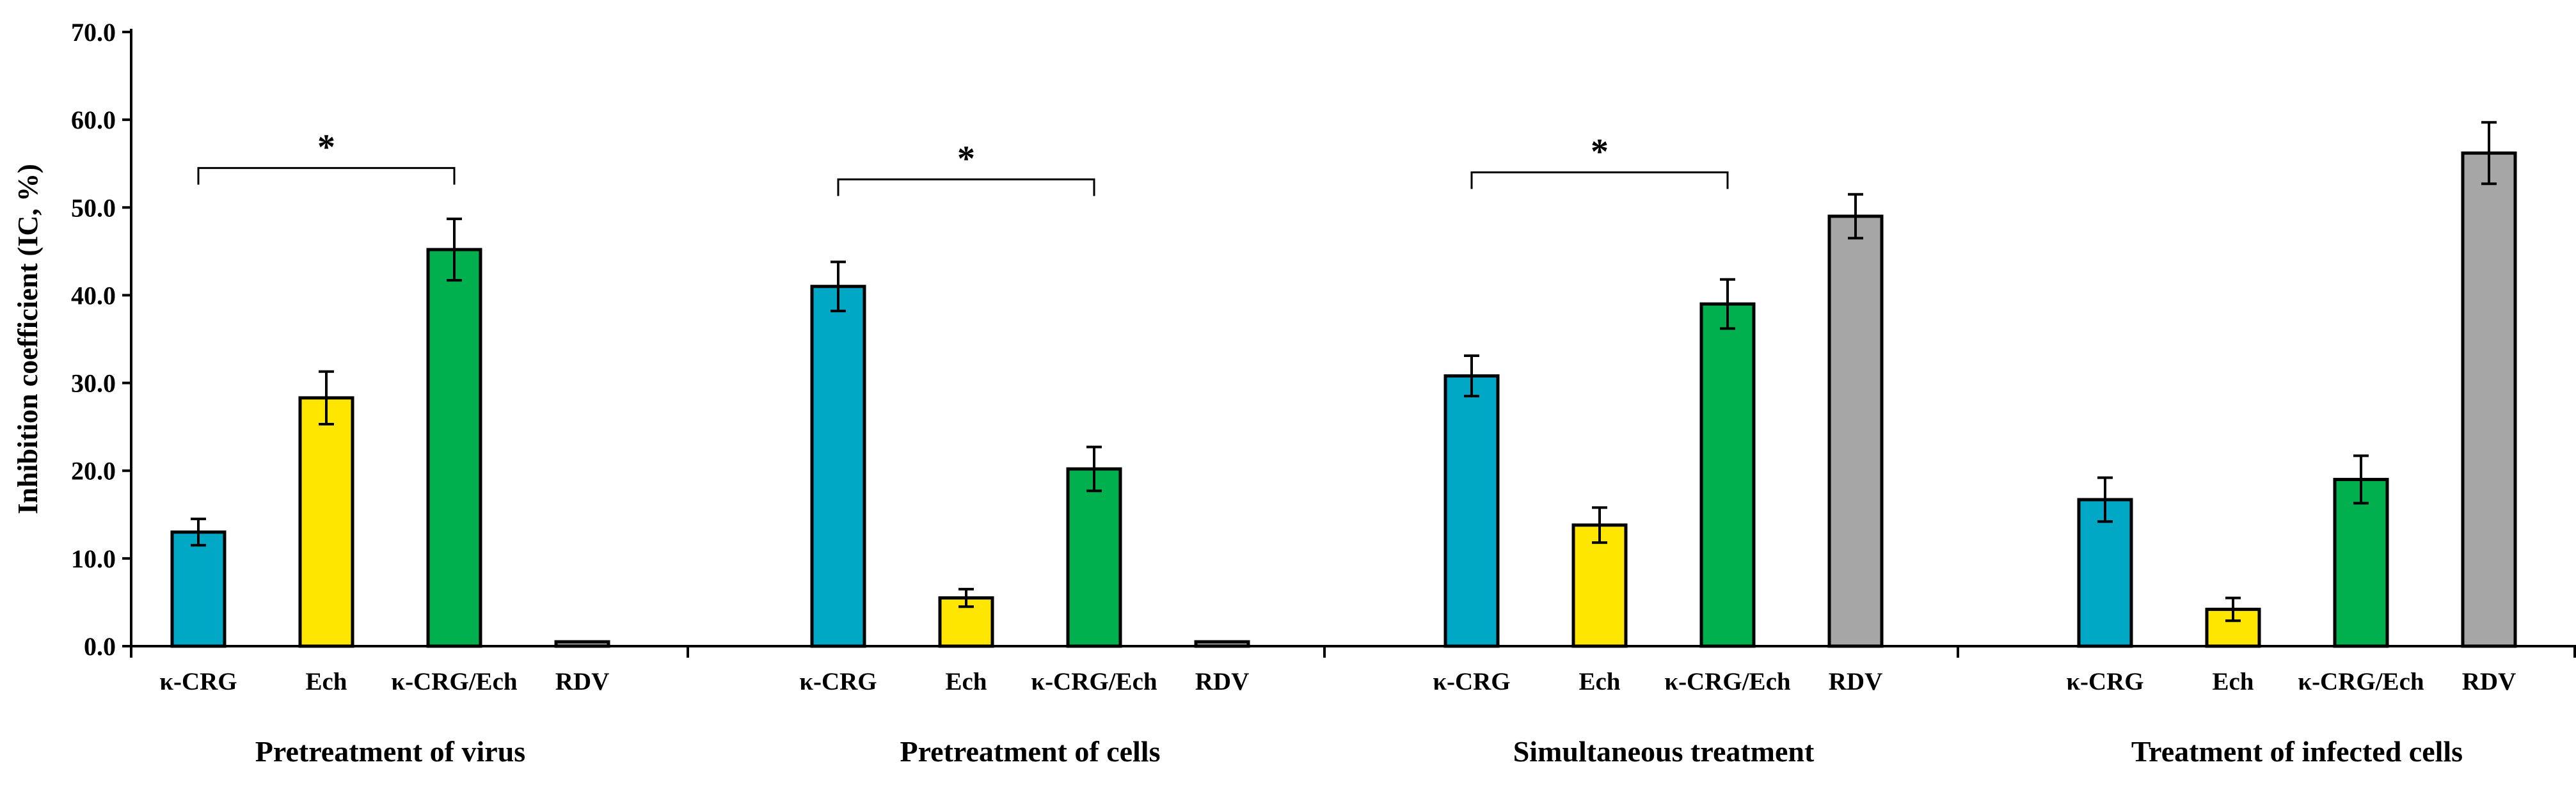 This screenshot has height=785, width=2576. What do you see at coordinates (1664, 752) in the screenshot?
I see `group-label: Simultaneous treatment` at bounding box center [1664, 752].